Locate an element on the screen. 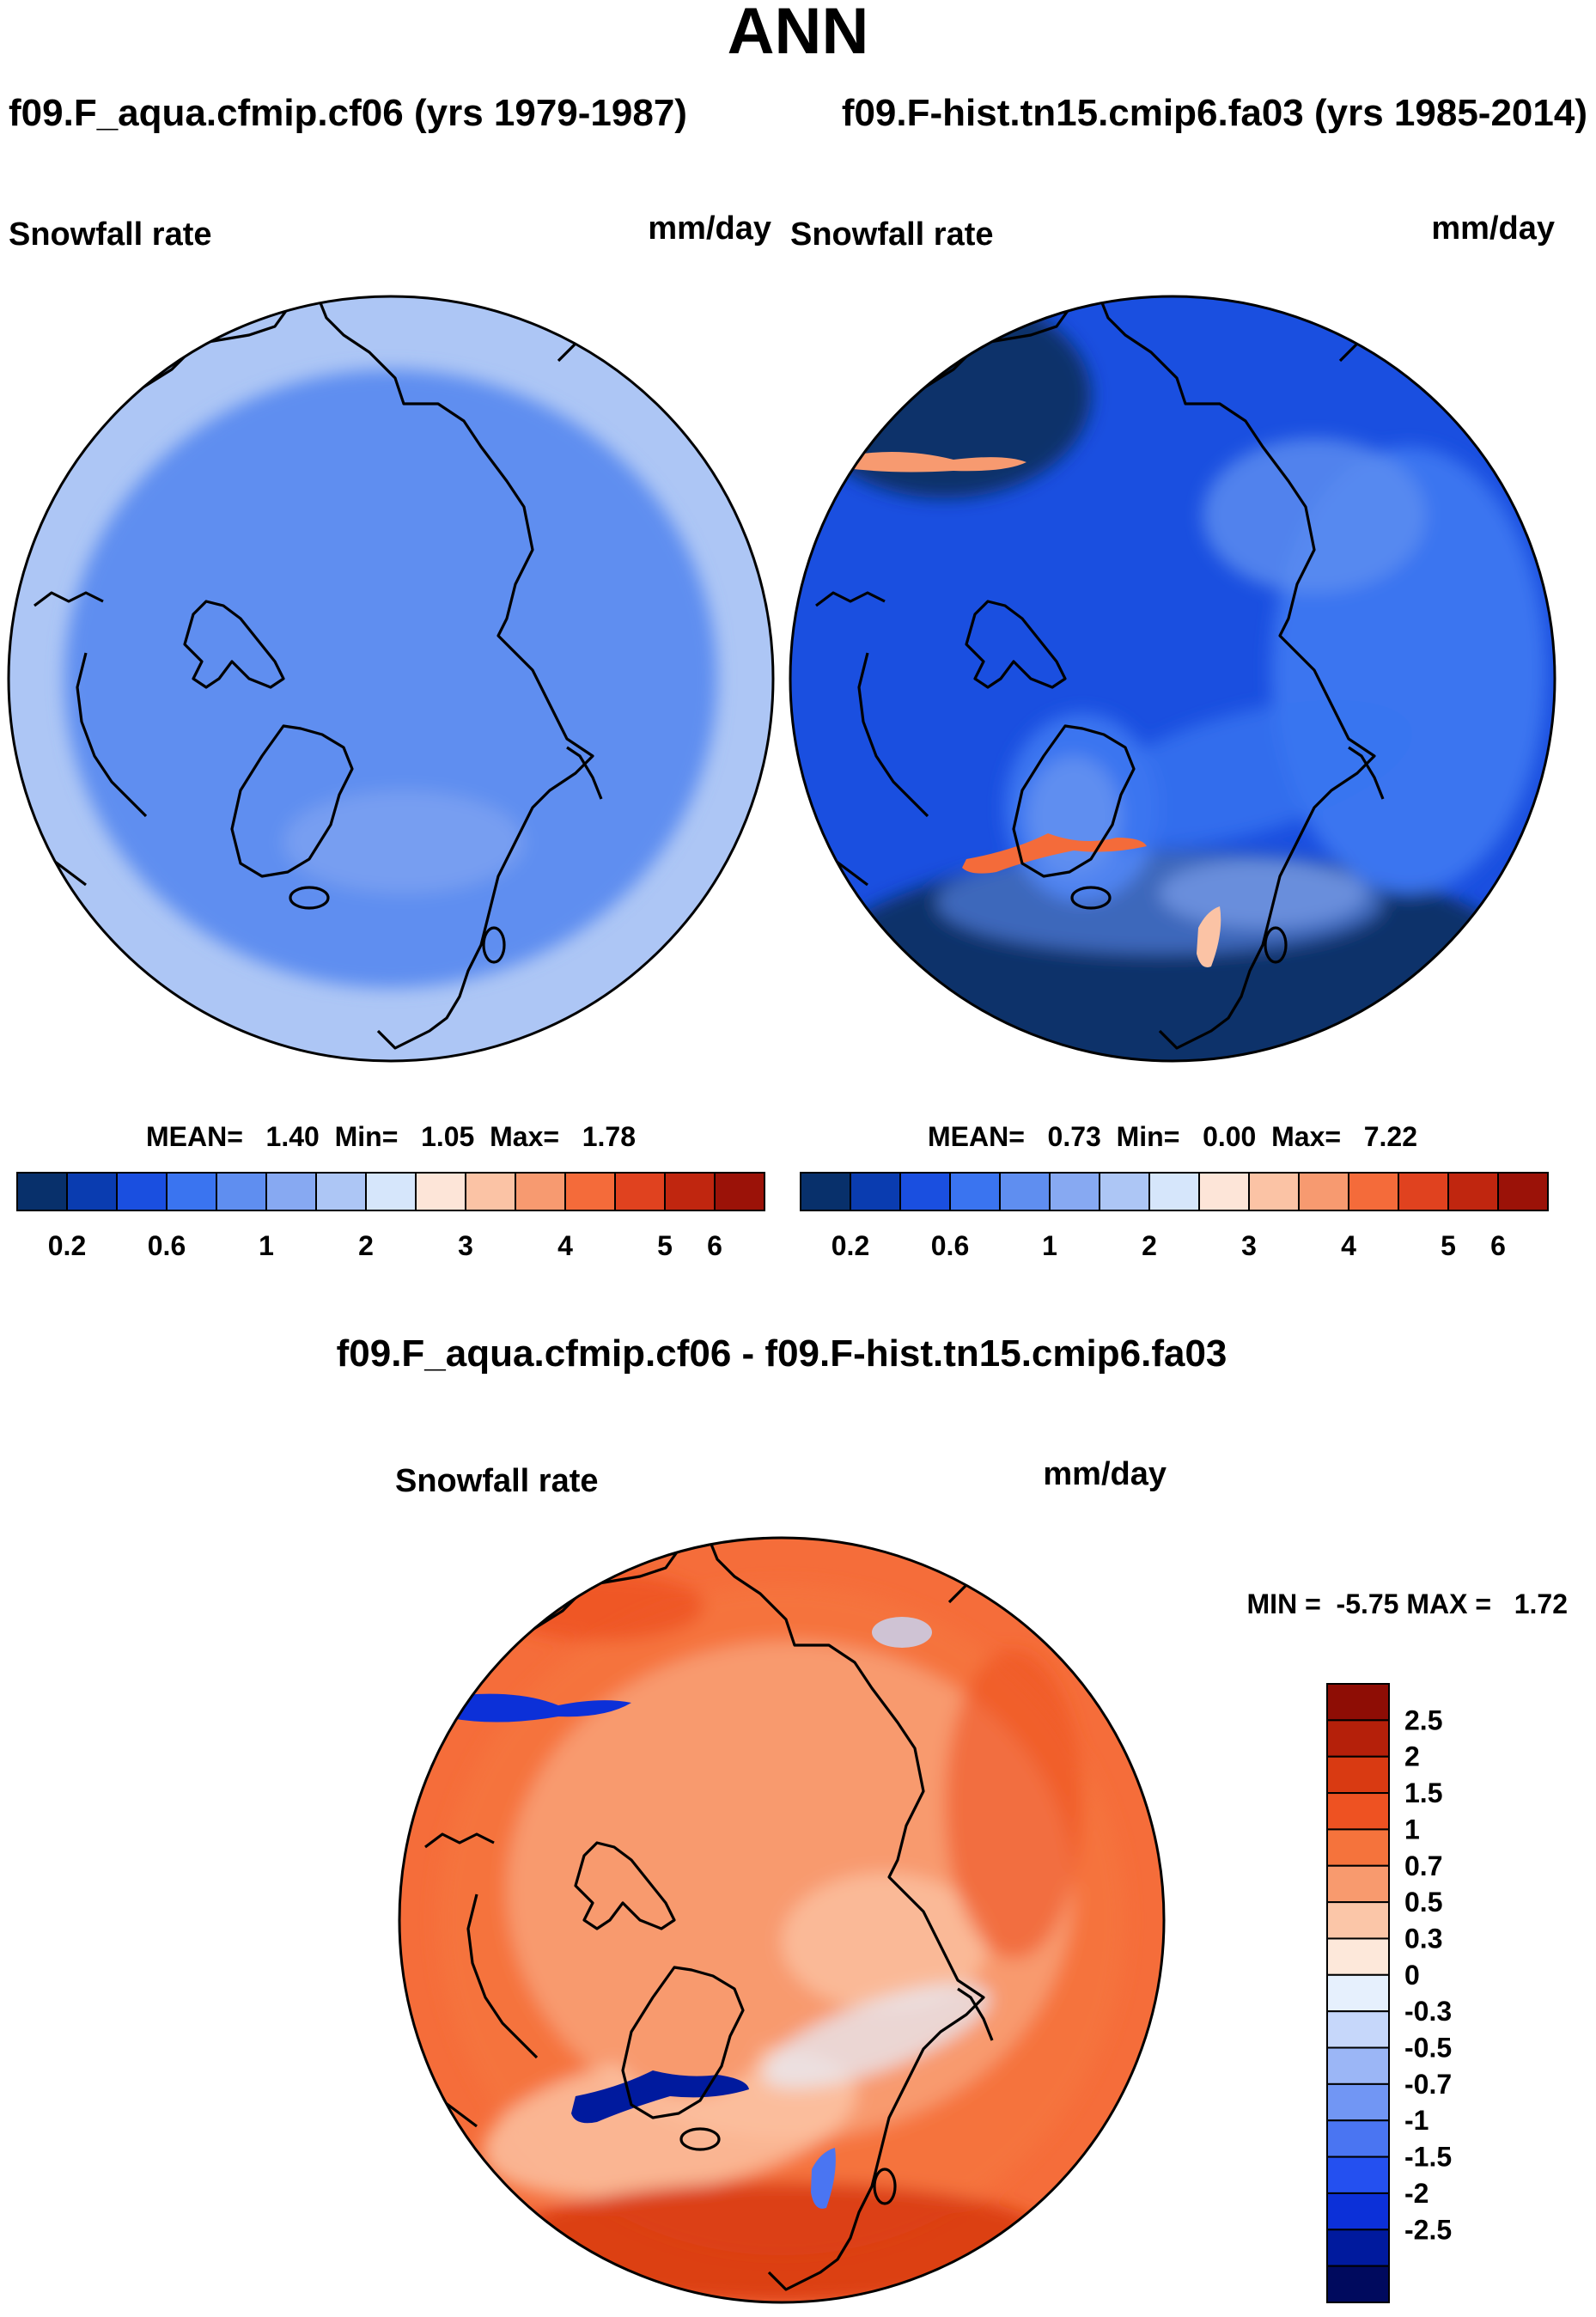 The image size is (1596, 2317). panel-a-colorbar-tick-6: 5 is located at coordinates (665, 1245).